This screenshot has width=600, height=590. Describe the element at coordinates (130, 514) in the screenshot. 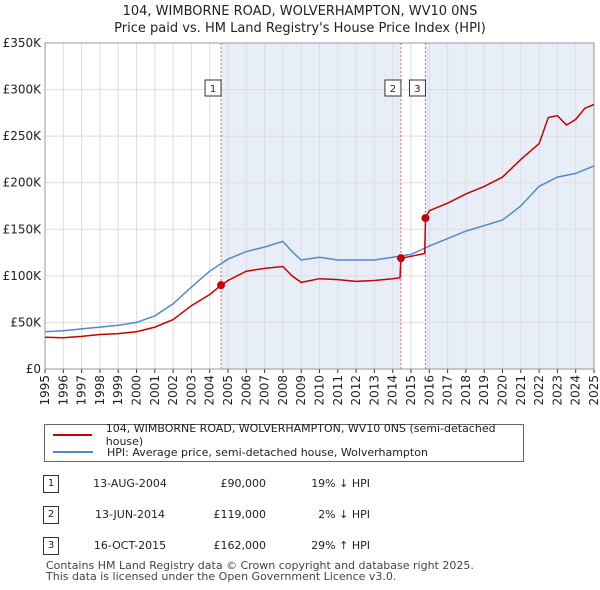

I see `sale-date: 13-JUN-2014` at that location.